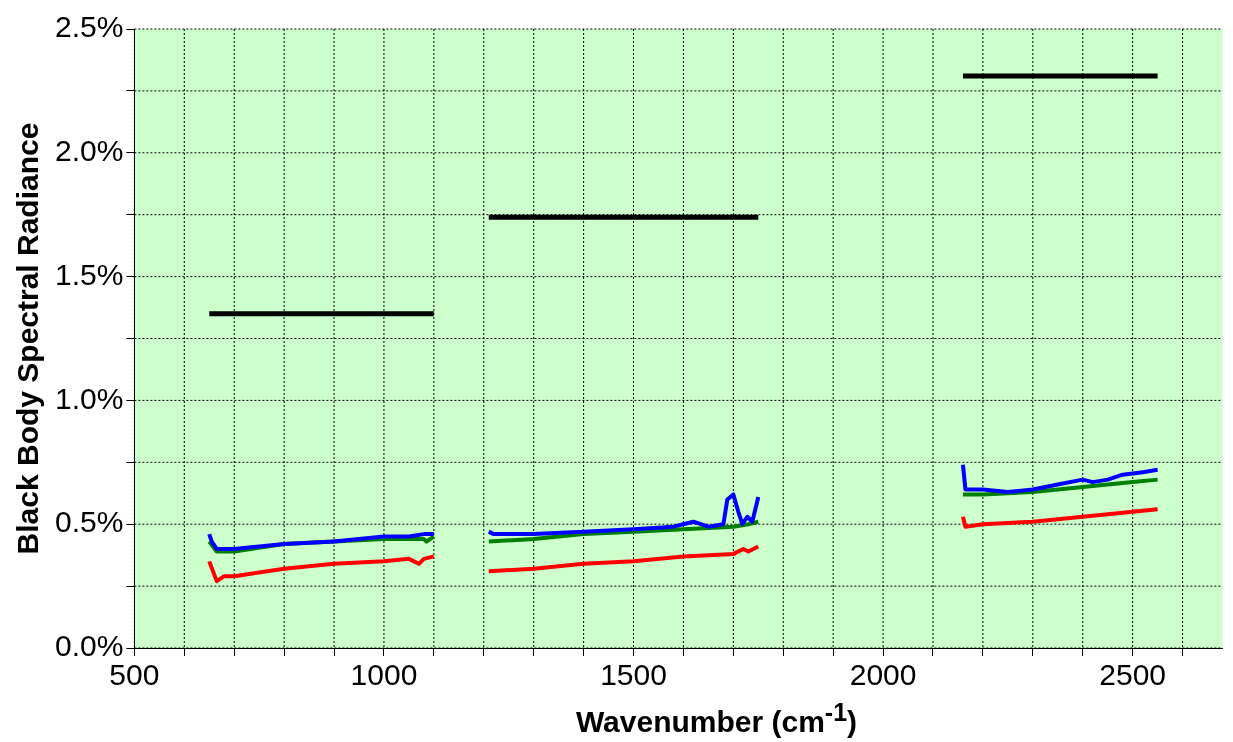 The height and width of the screenshot is (742, 1233). What do you see at coordinates (384, 675) in the screenshot?
I see `x-tick-label: 1000` at bounding box center [384, 675].